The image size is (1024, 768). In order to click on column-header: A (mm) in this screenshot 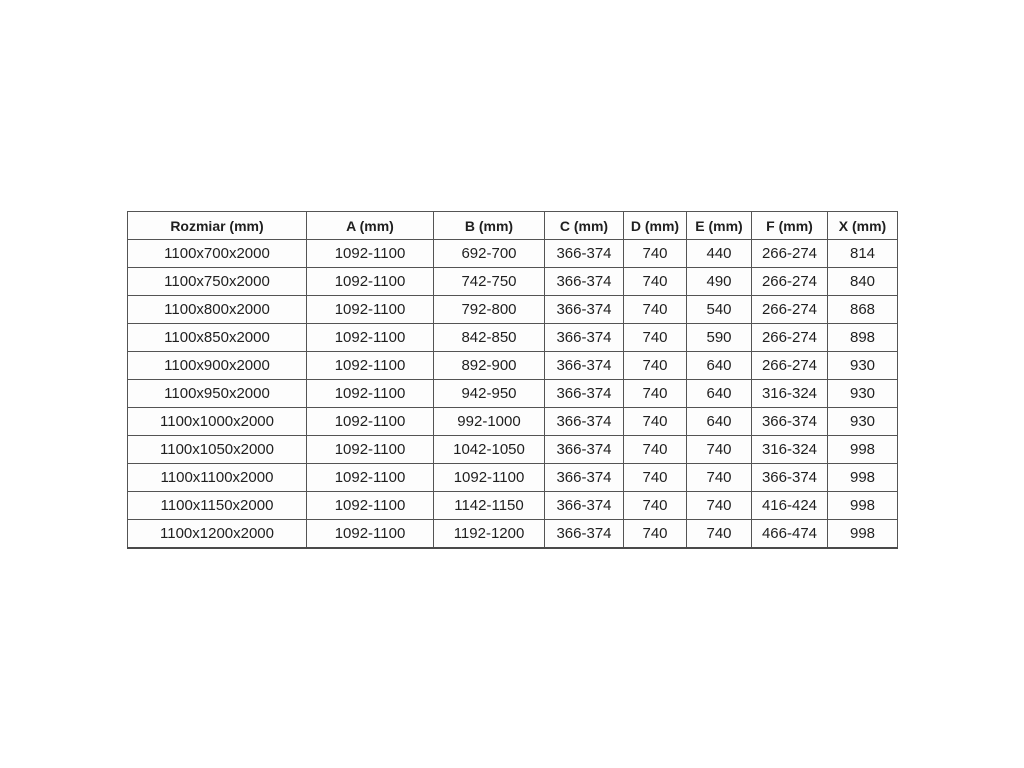, I will do `click(370, 225)`.